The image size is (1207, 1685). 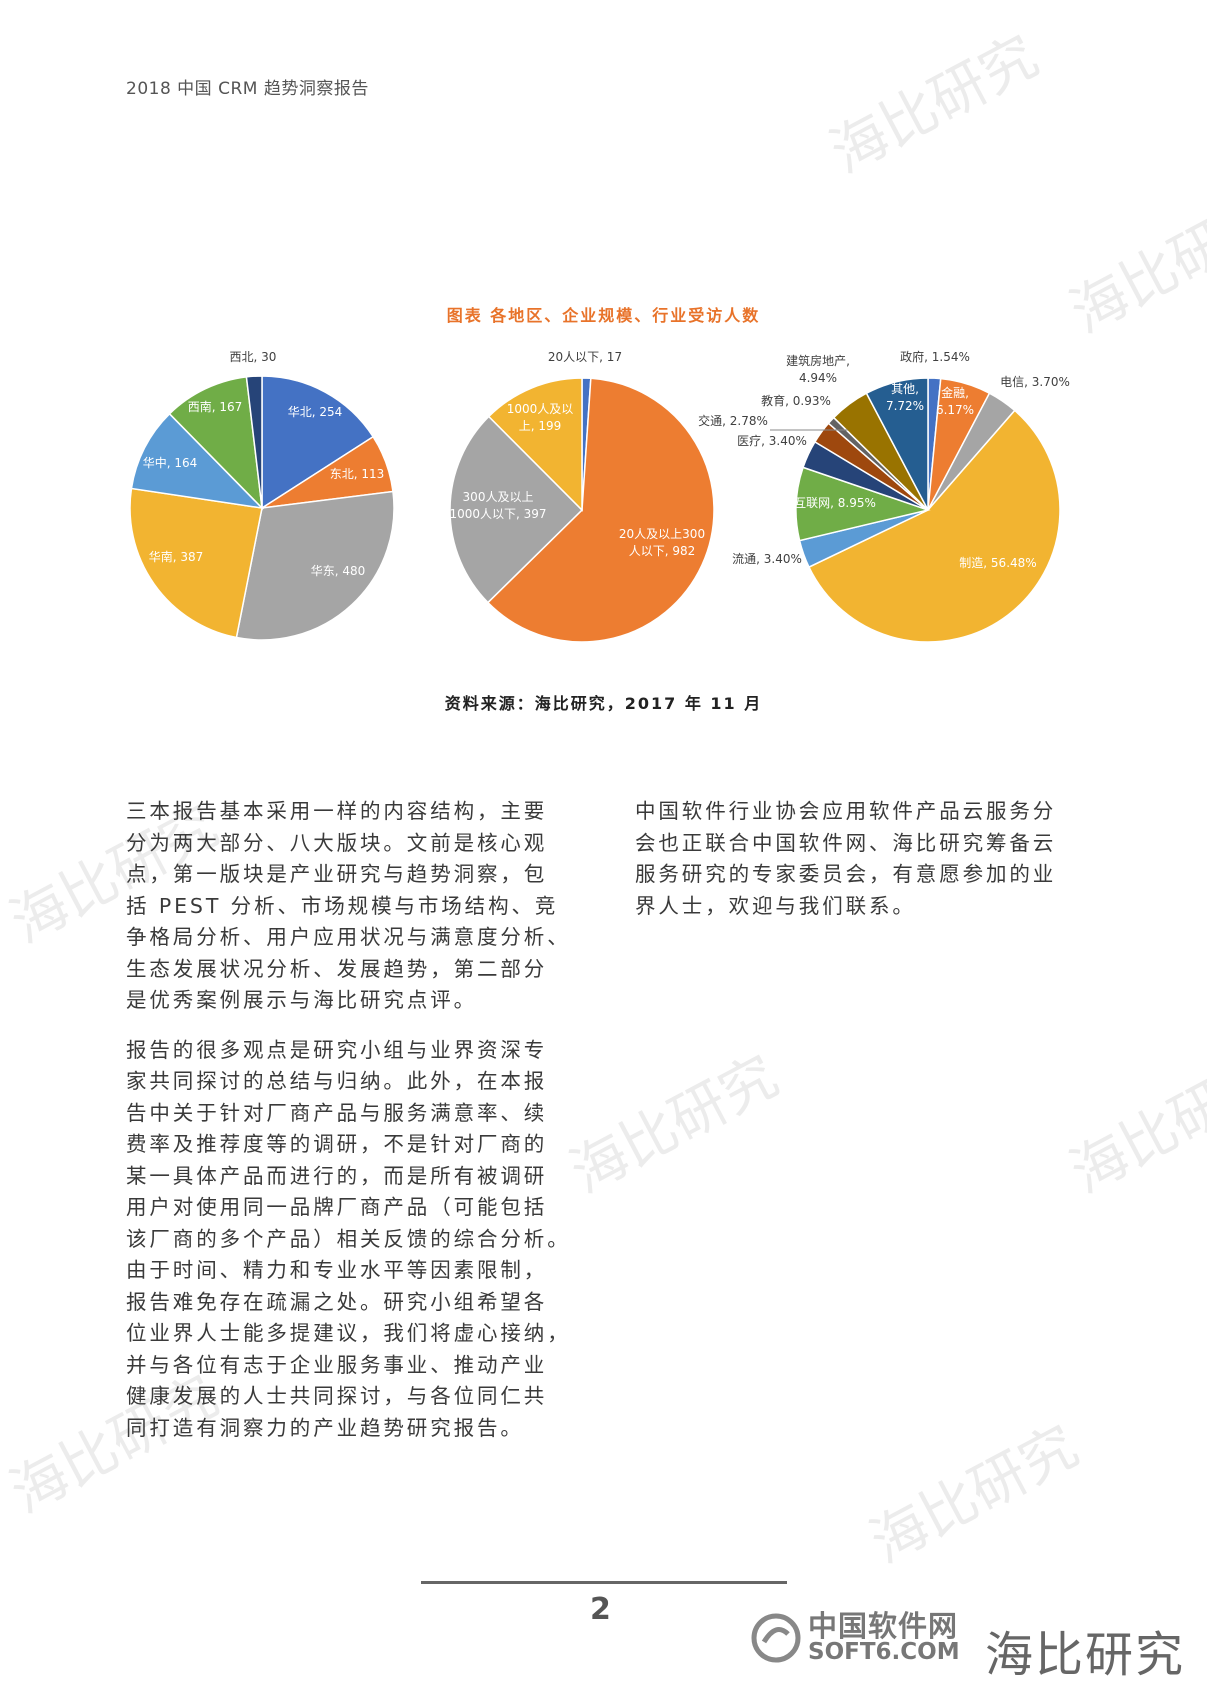 What do you see at coordinates (337, 968) in the screenshot?
I see `text-line: 生态发展状况分析、发展趋势，第二部分` at bounding box center [337, 968].